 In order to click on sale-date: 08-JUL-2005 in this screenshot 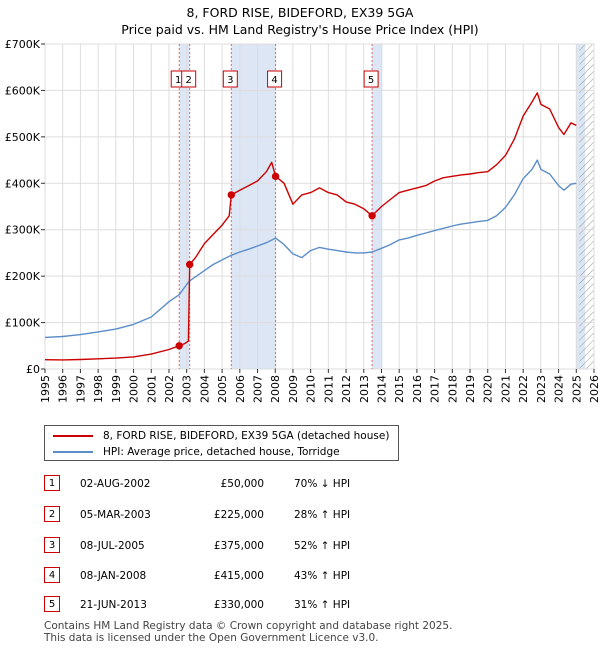, I will do `click(112, 546)`.